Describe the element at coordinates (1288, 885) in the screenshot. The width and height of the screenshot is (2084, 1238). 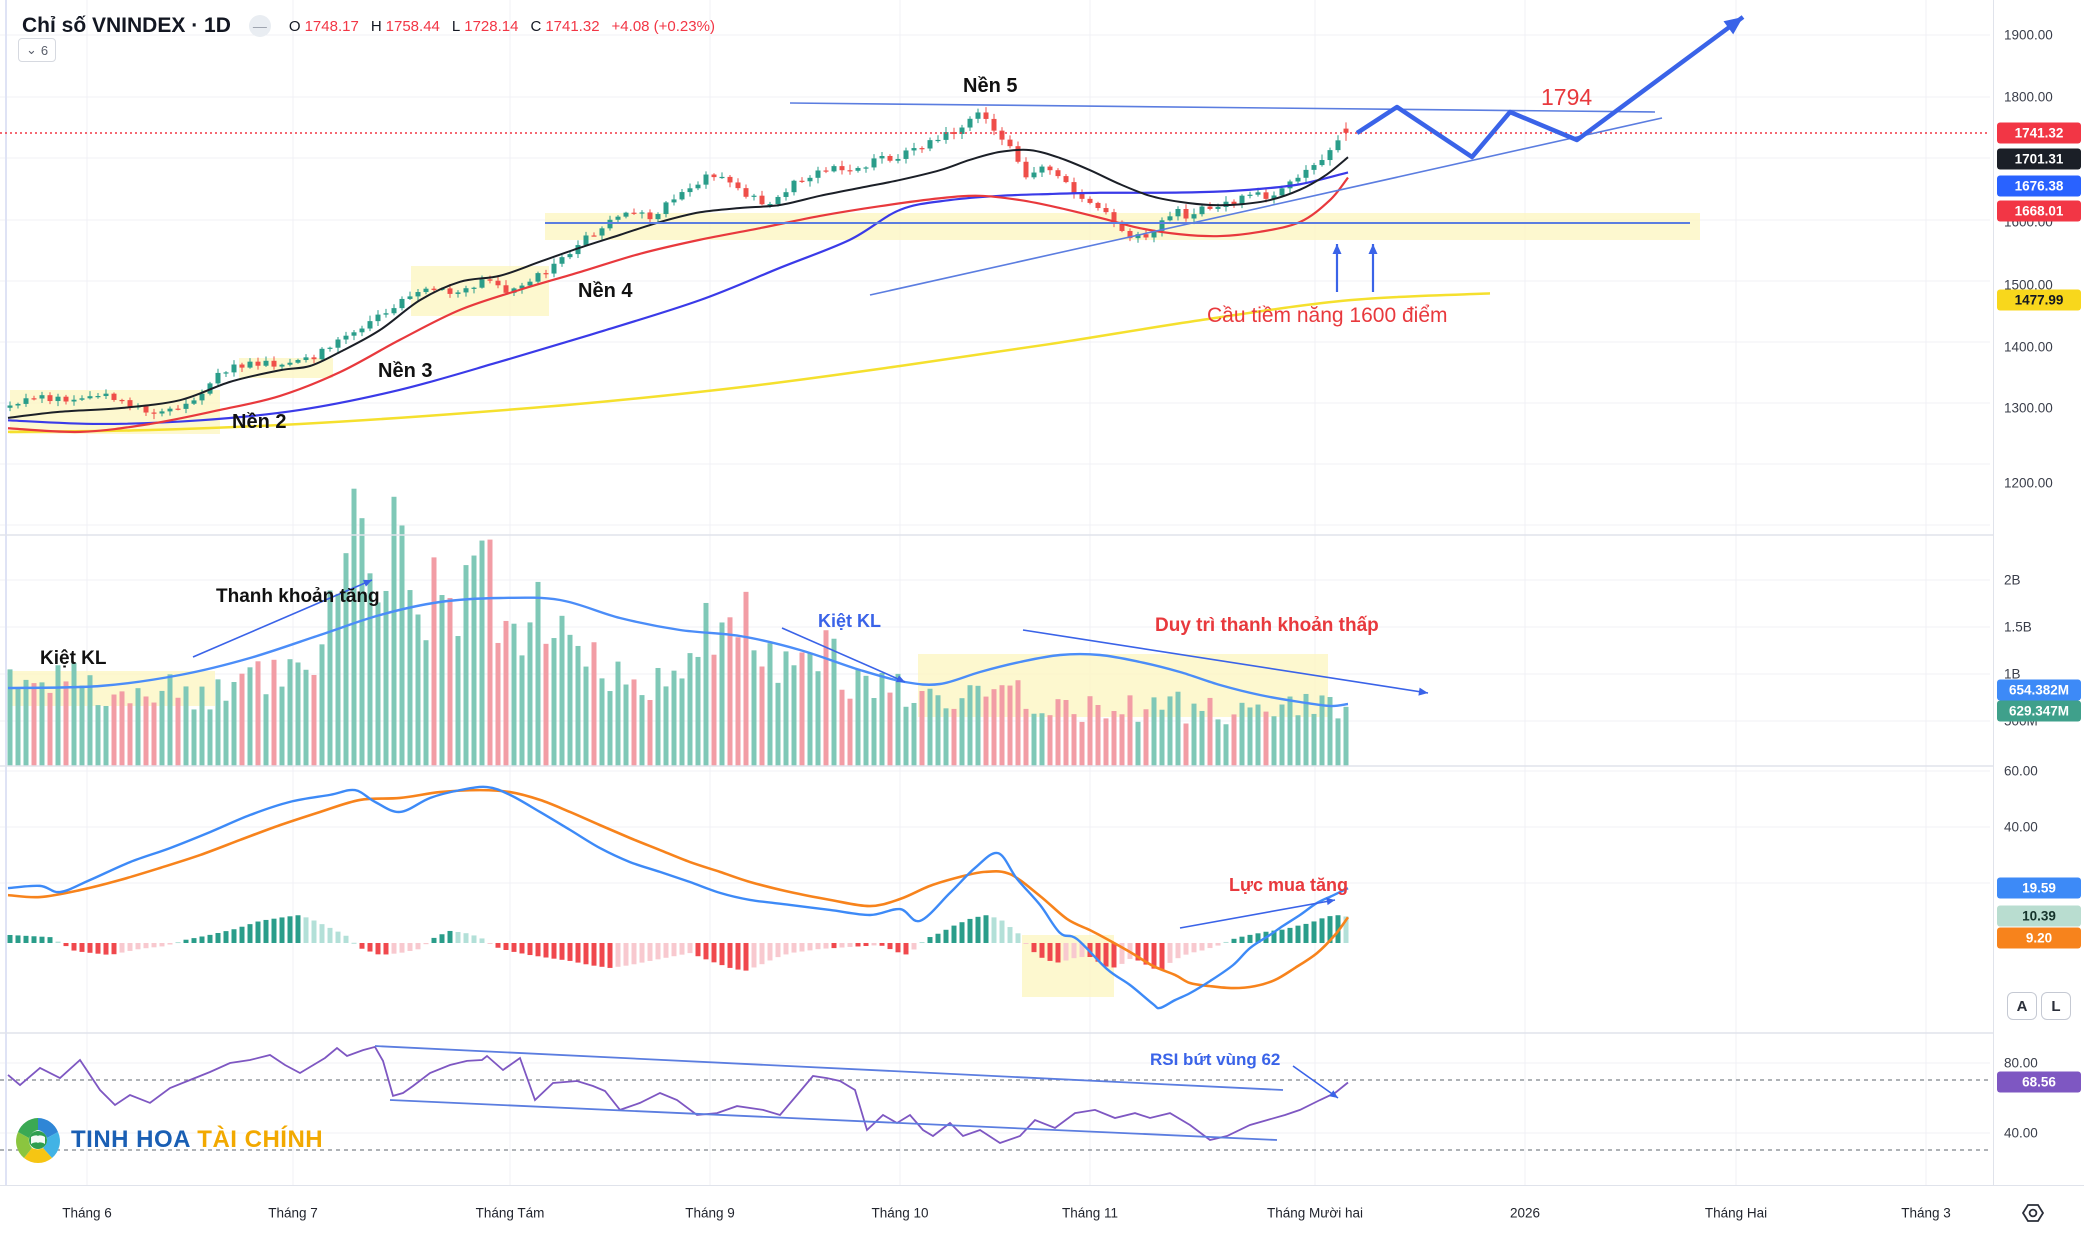
I see `luc-mua-tang: Lực mua tăng` at that location.